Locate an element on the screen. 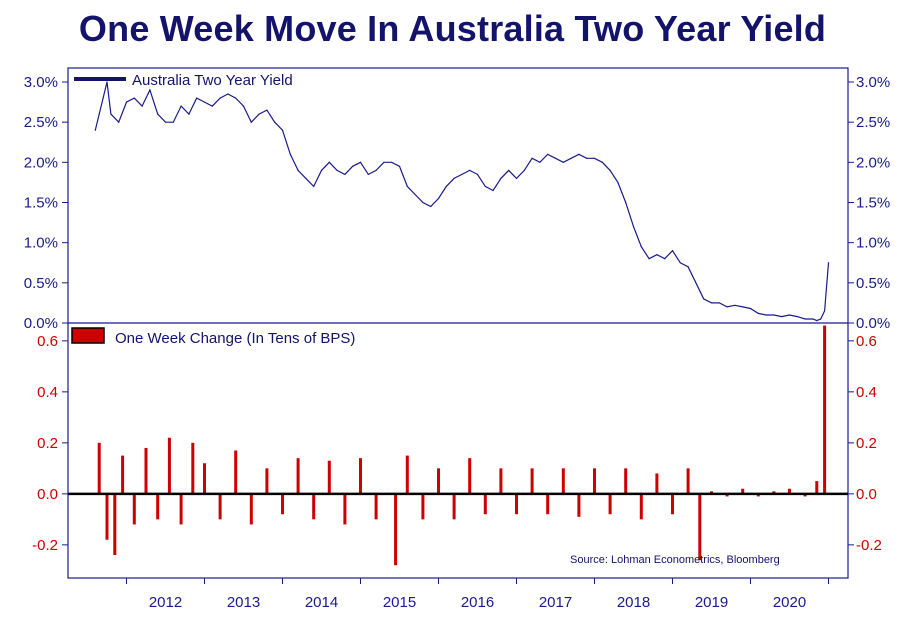 The height and width of the screenshot is (626, 905). y-tick-label-left: 0.5% is located at coordinates (41, 283).